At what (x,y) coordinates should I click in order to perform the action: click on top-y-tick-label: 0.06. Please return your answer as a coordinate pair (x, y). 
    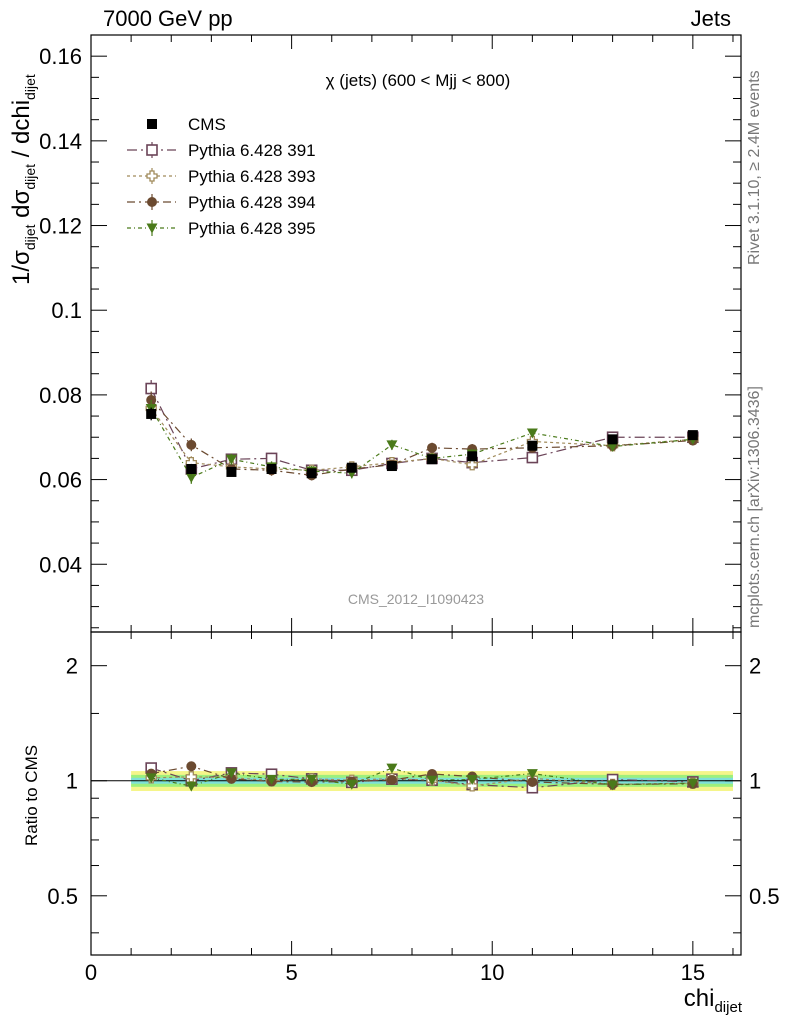
    Looking at the image, I should click on (60, 480).